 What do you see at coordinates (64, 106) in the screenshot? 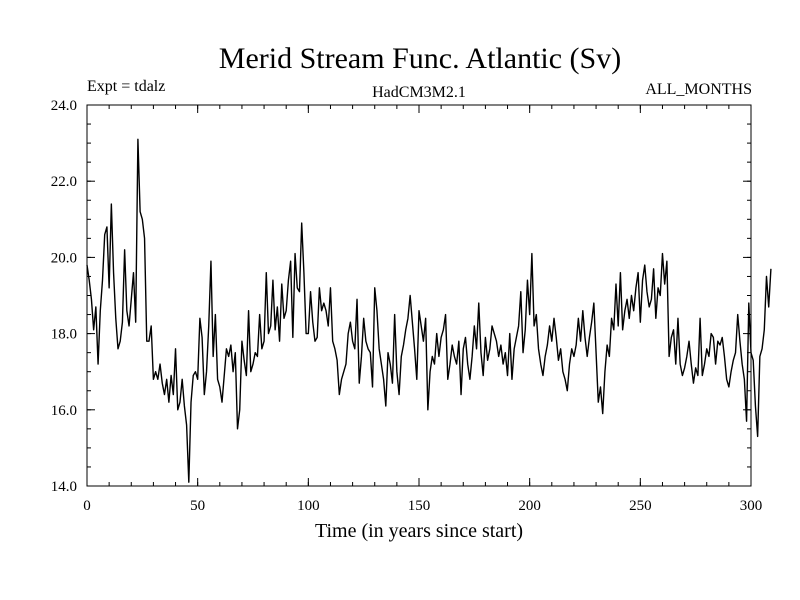
I see `y-tick-label: 24.0` at bounding box center [64, 106].